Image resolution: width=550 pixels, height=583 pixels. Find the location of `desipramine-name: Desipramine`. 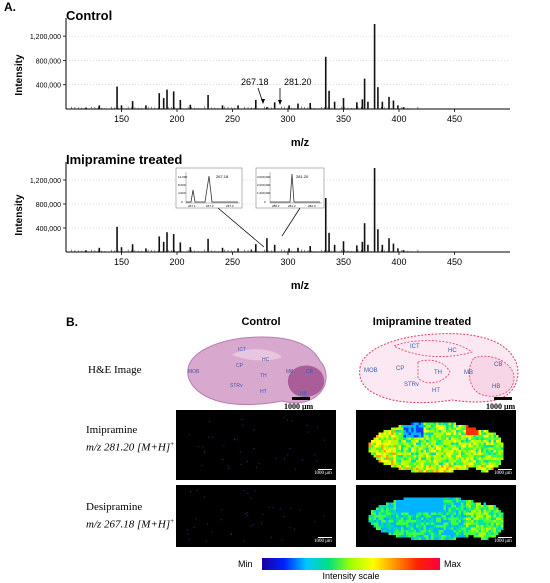

desipramine-name: Desipramine is located at coordinates (114, 507).